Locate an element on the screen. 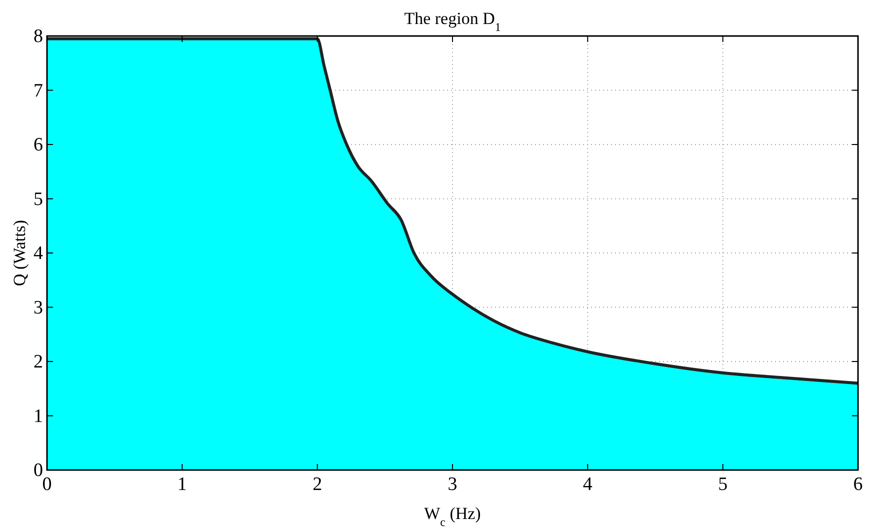  y-tick-label: 7 is located at coordinates (38, 91).